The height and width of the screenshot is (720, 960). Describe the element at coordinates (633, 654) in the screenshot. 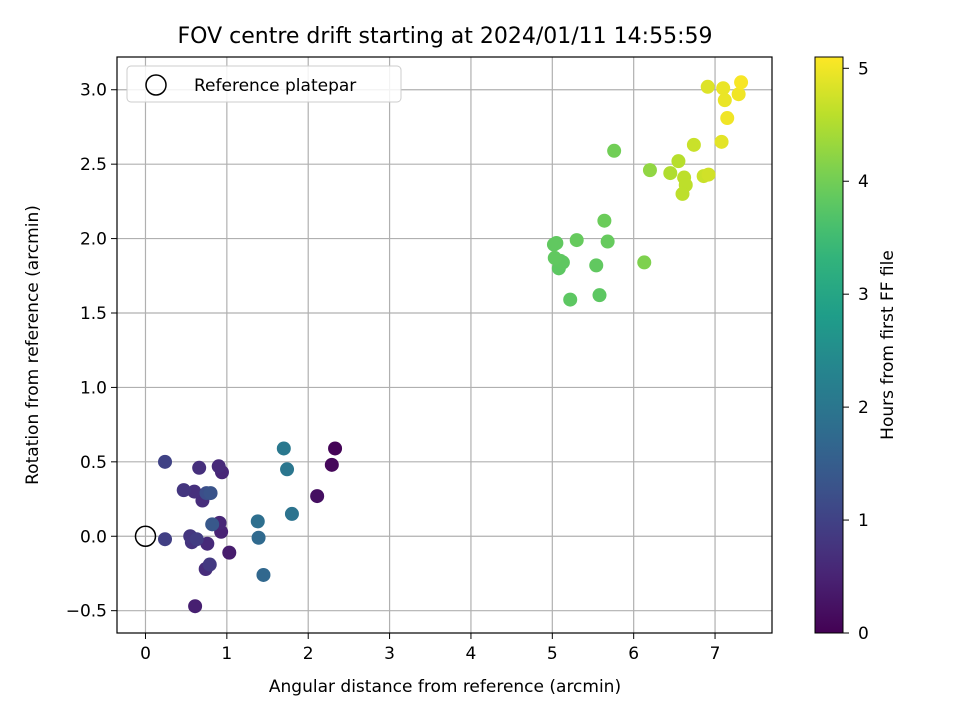

I see `x-tick-label: 6` at that location.